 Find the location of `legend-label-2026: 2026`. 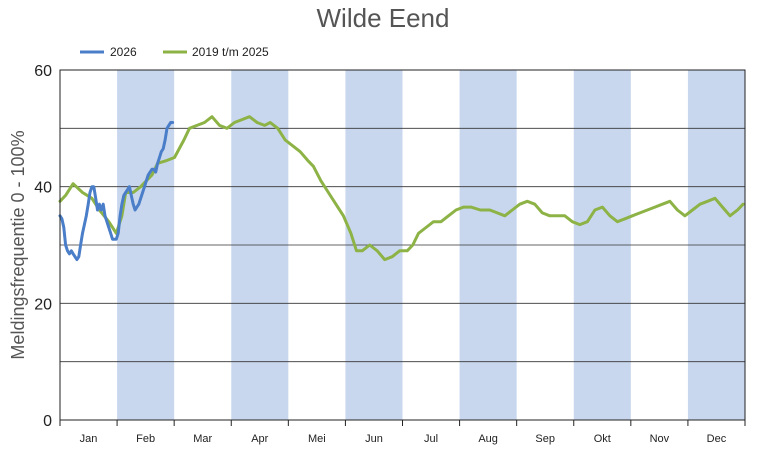

legend-label-2026: 2026 is located at coordinates (123, 52).